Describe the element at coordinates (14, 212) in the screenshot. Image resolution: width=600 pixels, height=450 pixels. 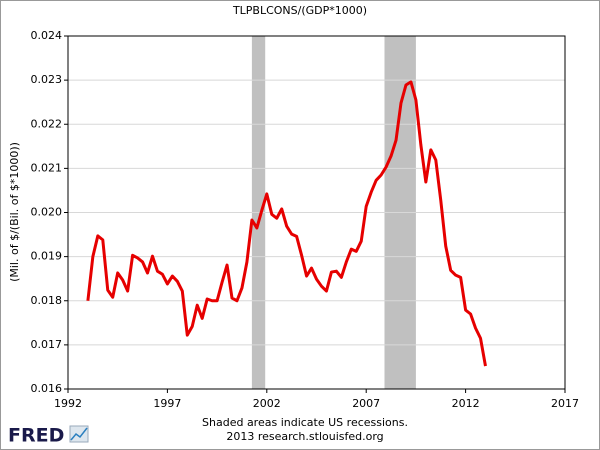
I see `y-axis-label: (Mil. of $/(Bil. of $*1000))` at that location.